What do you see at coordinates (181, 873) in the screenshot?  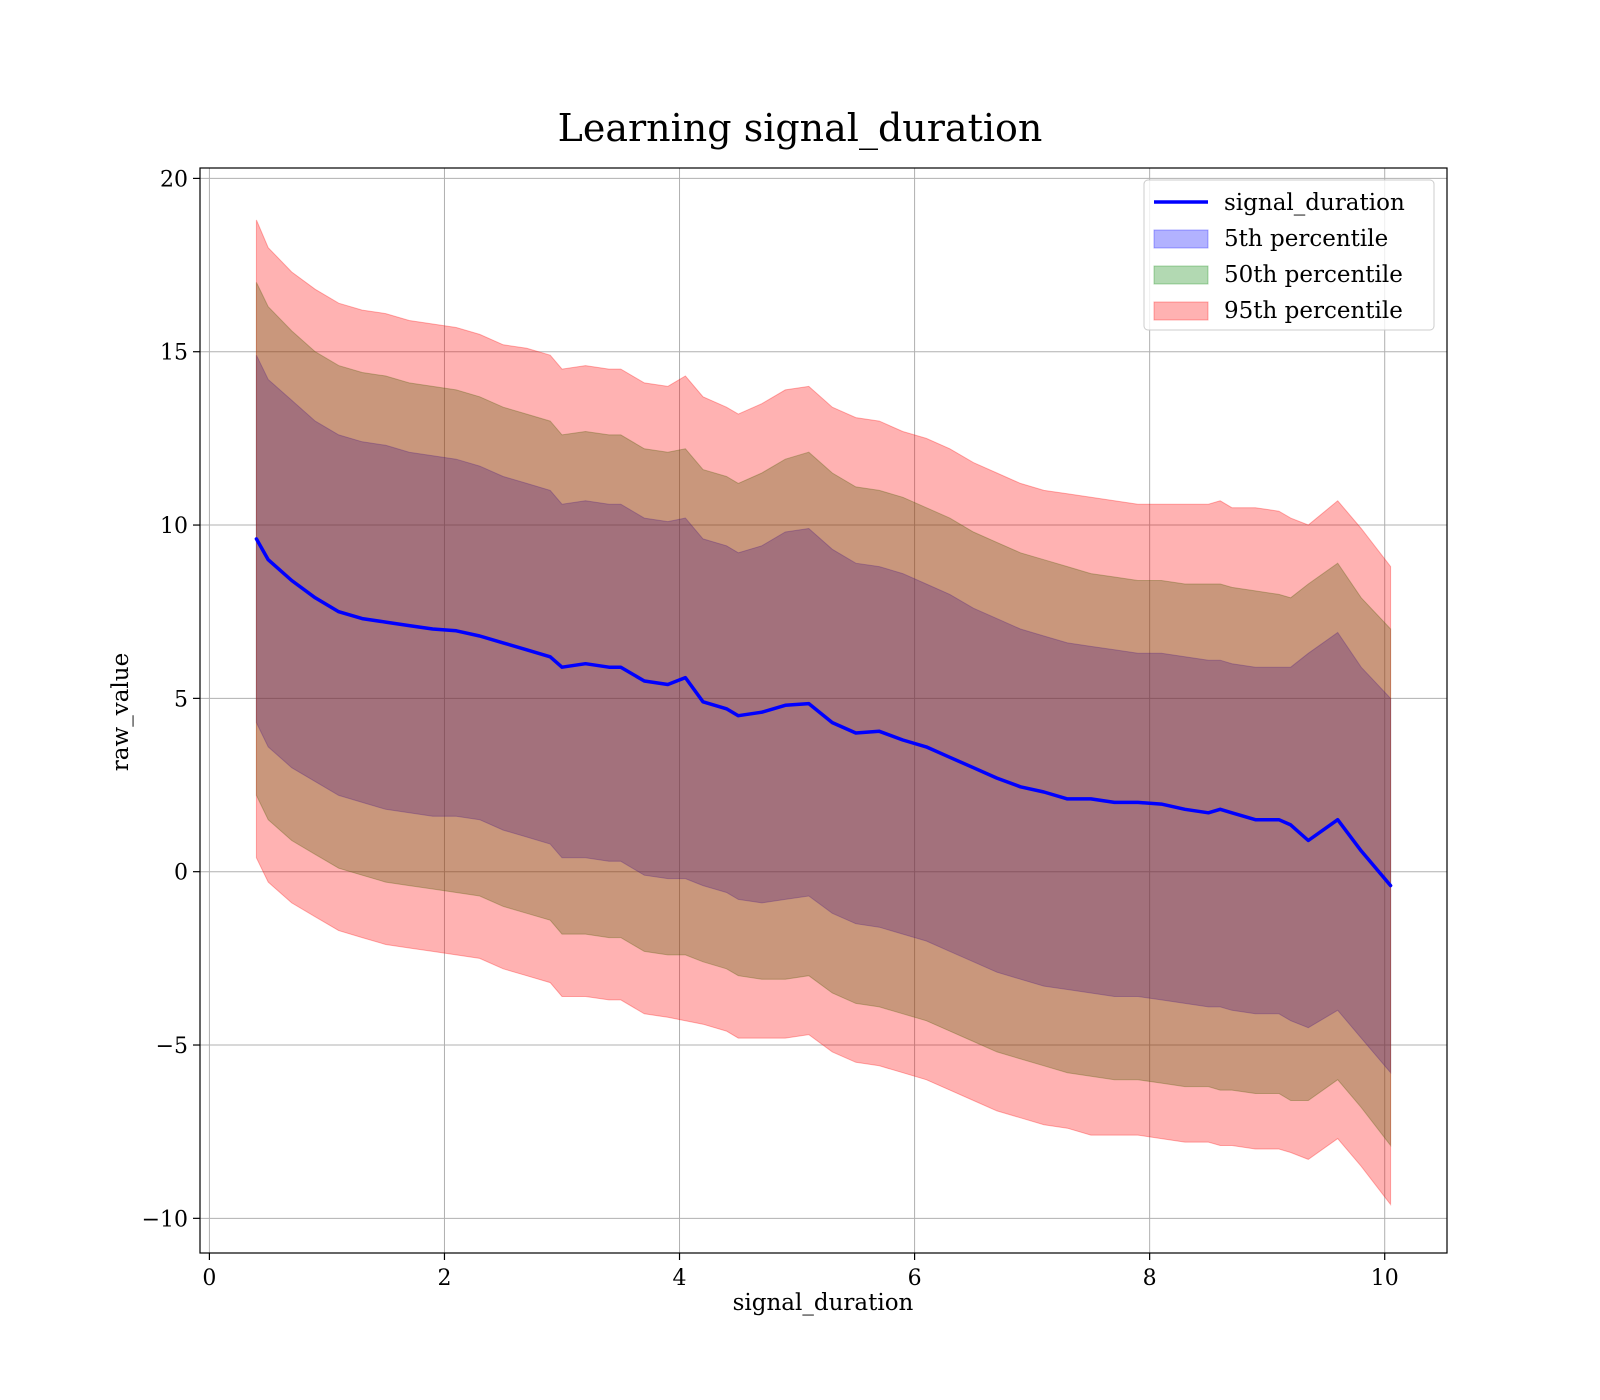 I see `y-tick-label: 0` at bounding box center [181, 873].